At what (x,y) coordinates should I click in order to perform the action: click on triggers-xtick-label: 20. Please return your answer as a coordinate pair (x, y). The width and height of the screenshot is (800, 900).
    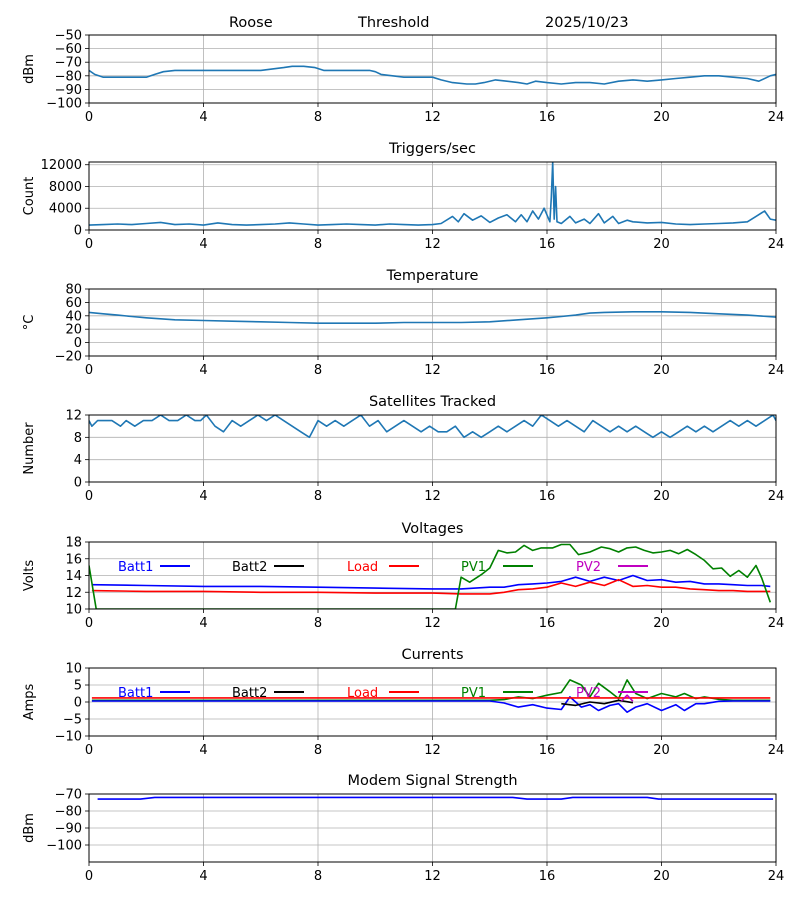
    Looking at the image, I should click on (661, 244).